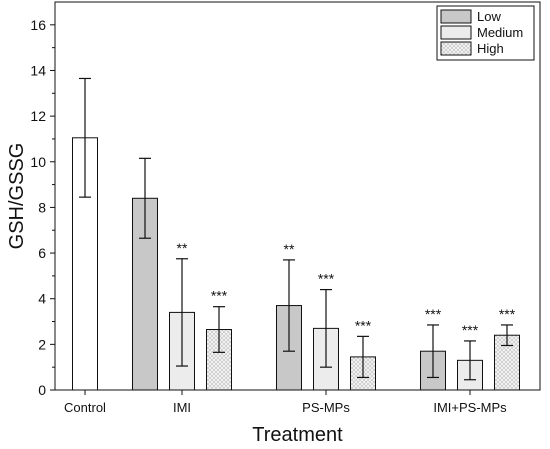  I want to click on y-tick-label: 2, so click(42, 344).